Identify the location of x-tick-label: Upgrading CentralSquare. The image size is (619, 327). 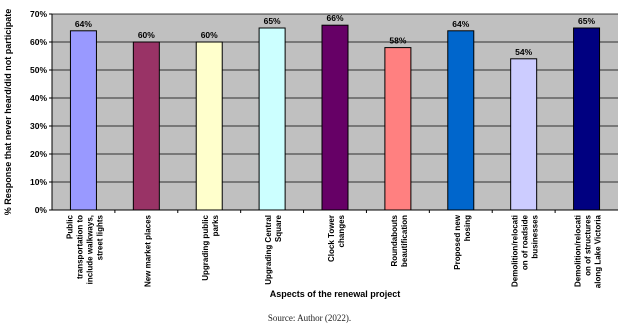
(273, 249).